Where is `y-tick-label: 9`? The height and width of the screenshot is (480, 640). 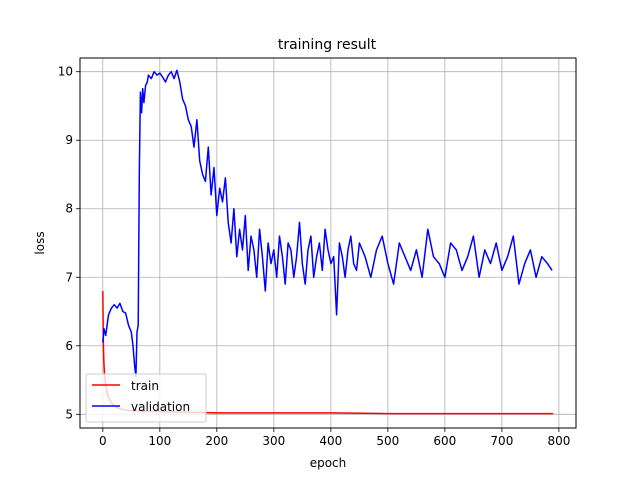 y-tick-label: 9 is located at coordinates (69, 140).